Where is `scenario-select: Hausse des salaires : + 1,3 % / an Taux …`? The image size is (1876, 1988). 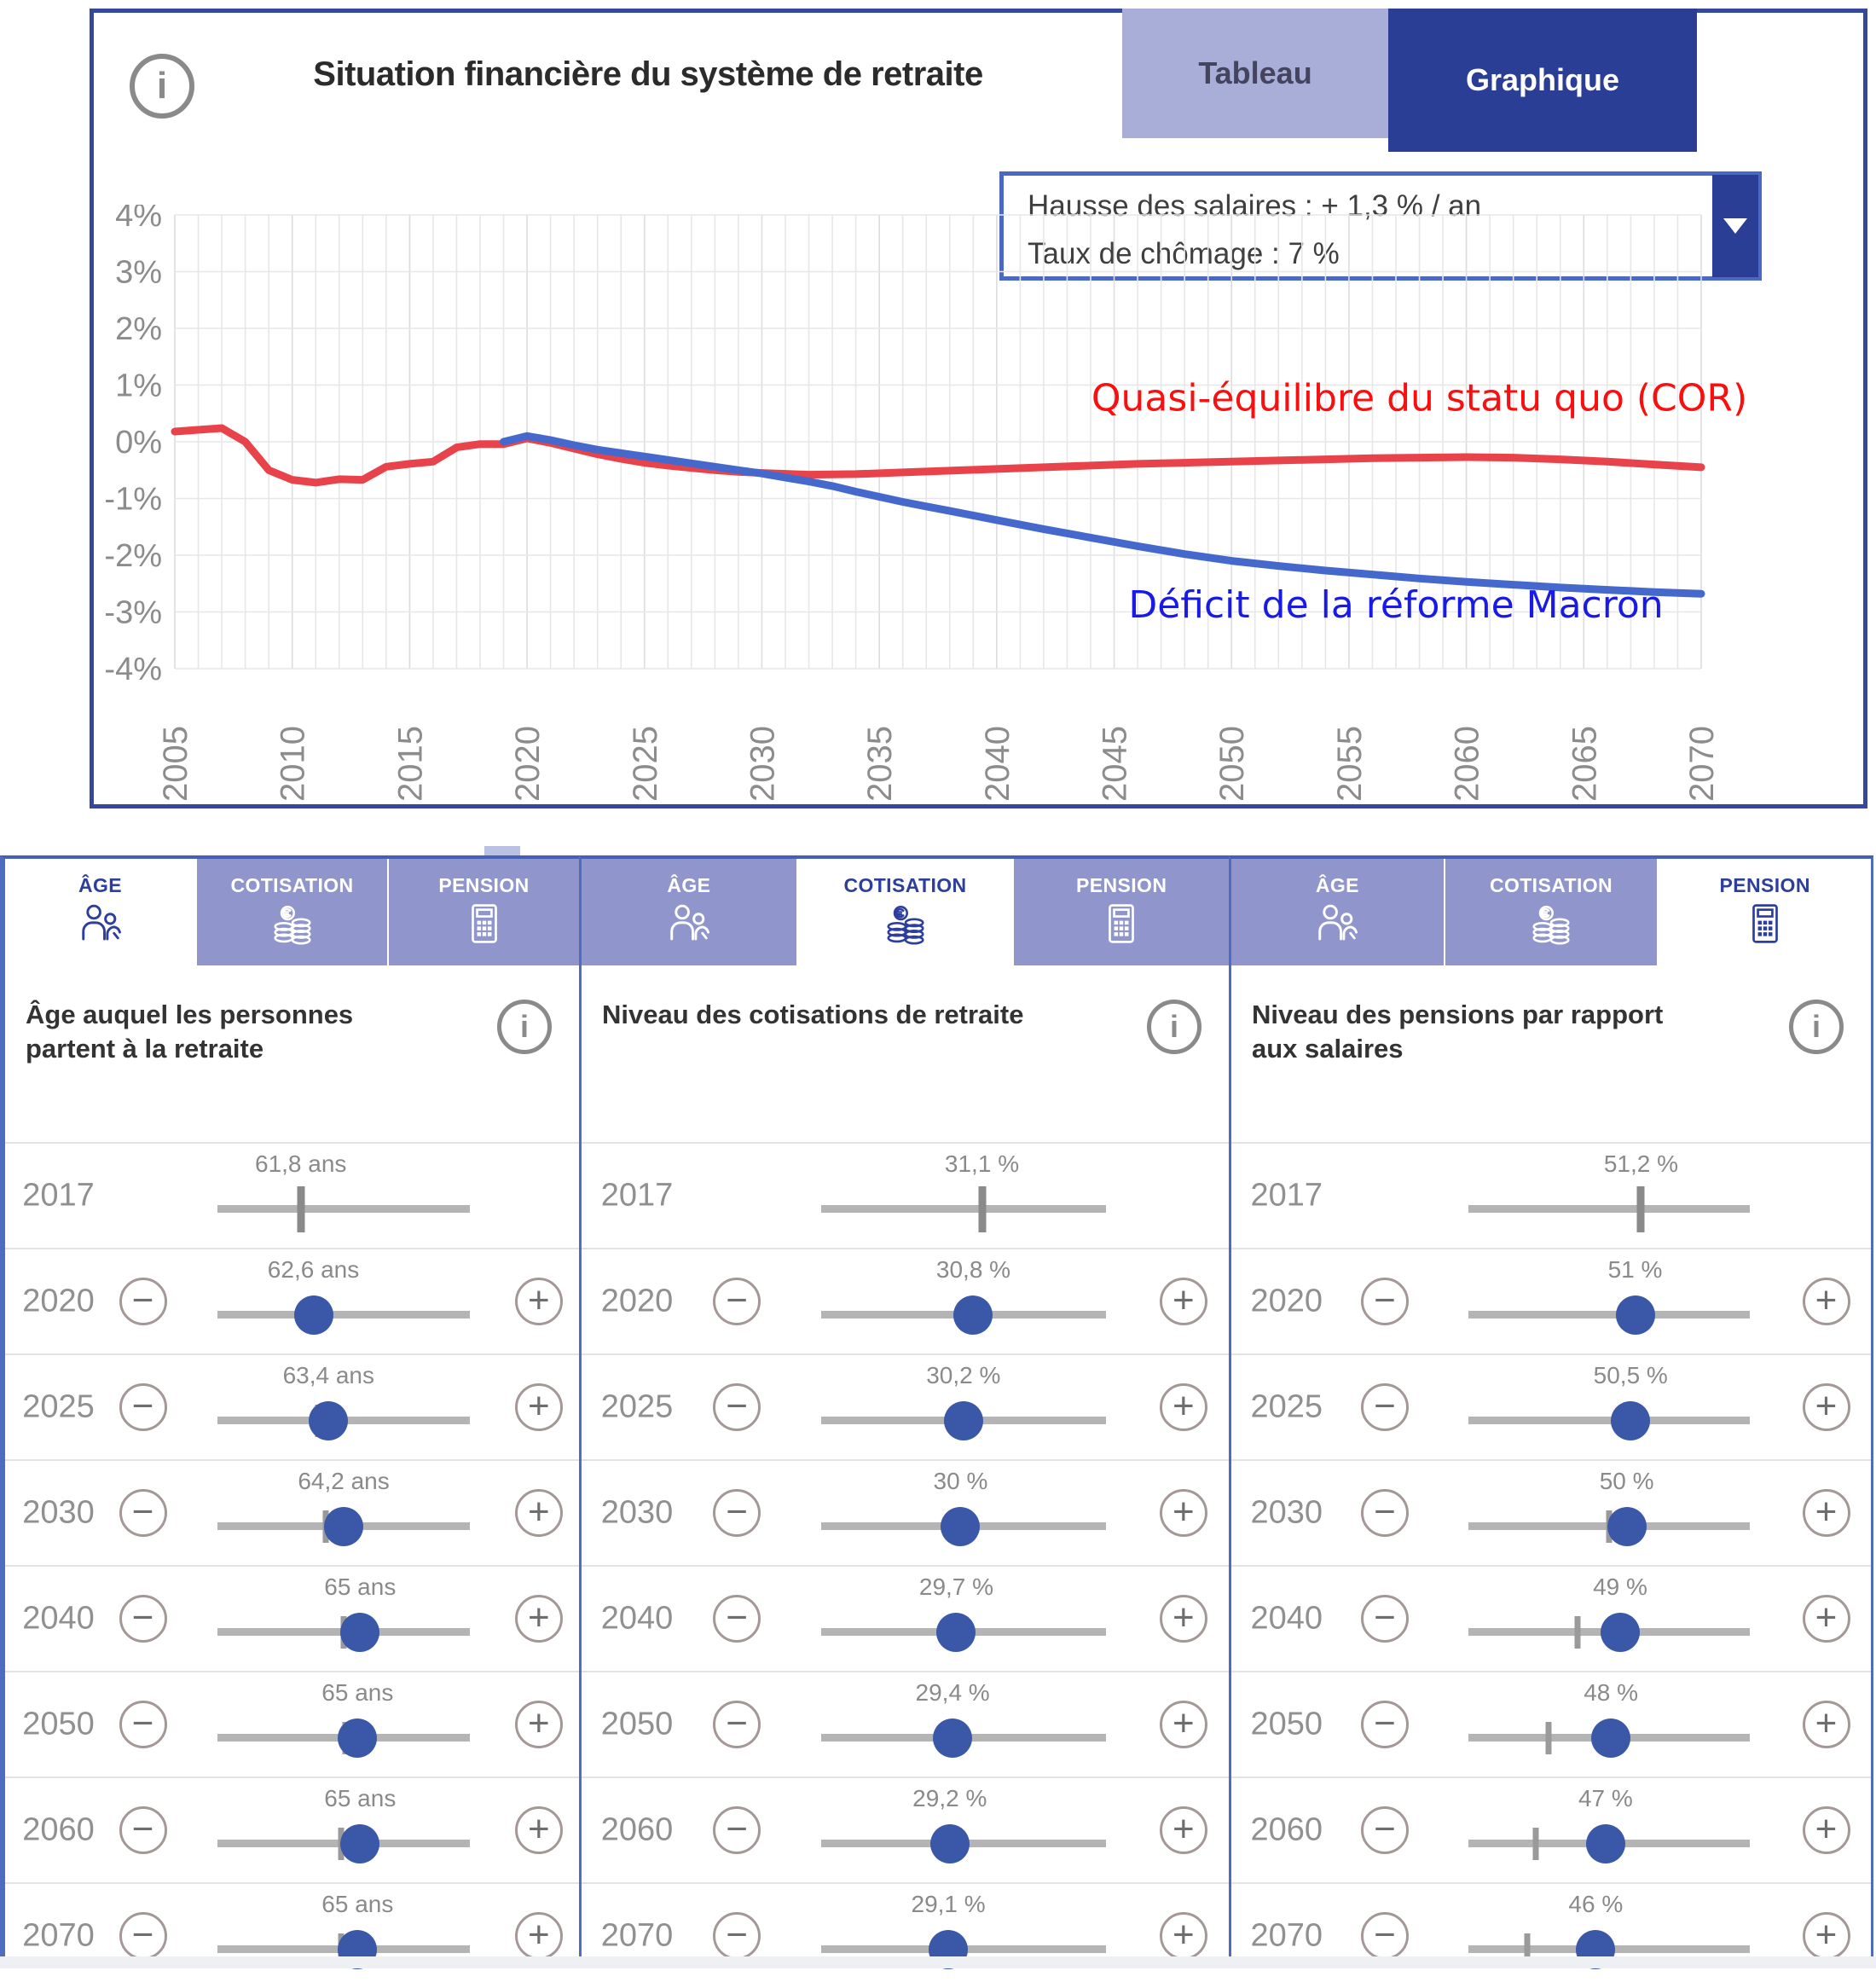 scenario-select: Hausse des salaires : + 1,3 % / an Taux … is located at coordinates (1381, 226).